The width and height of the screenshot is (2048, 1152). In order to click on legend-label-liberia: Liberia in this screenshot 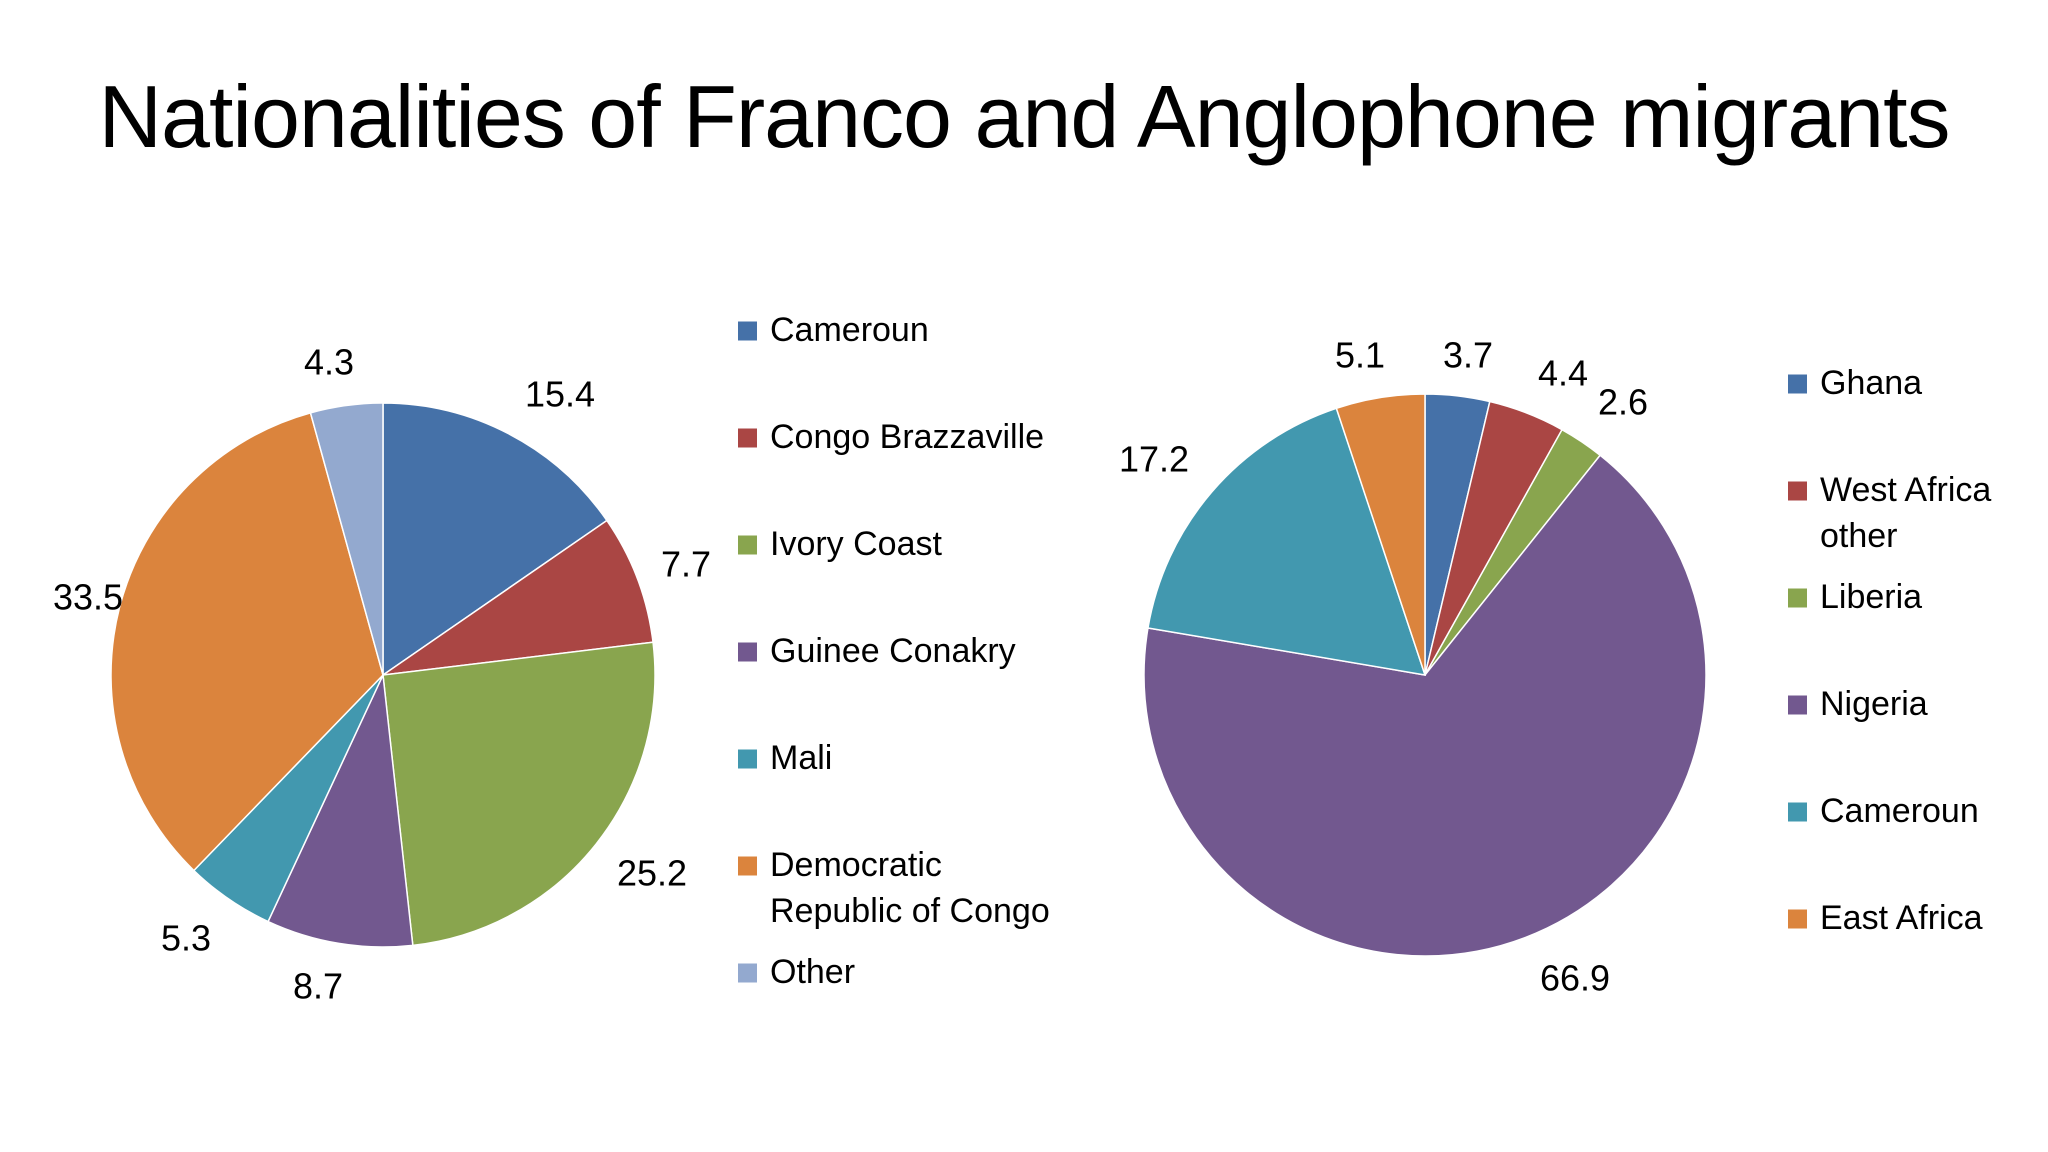, I will do `click(1871, 597)`.